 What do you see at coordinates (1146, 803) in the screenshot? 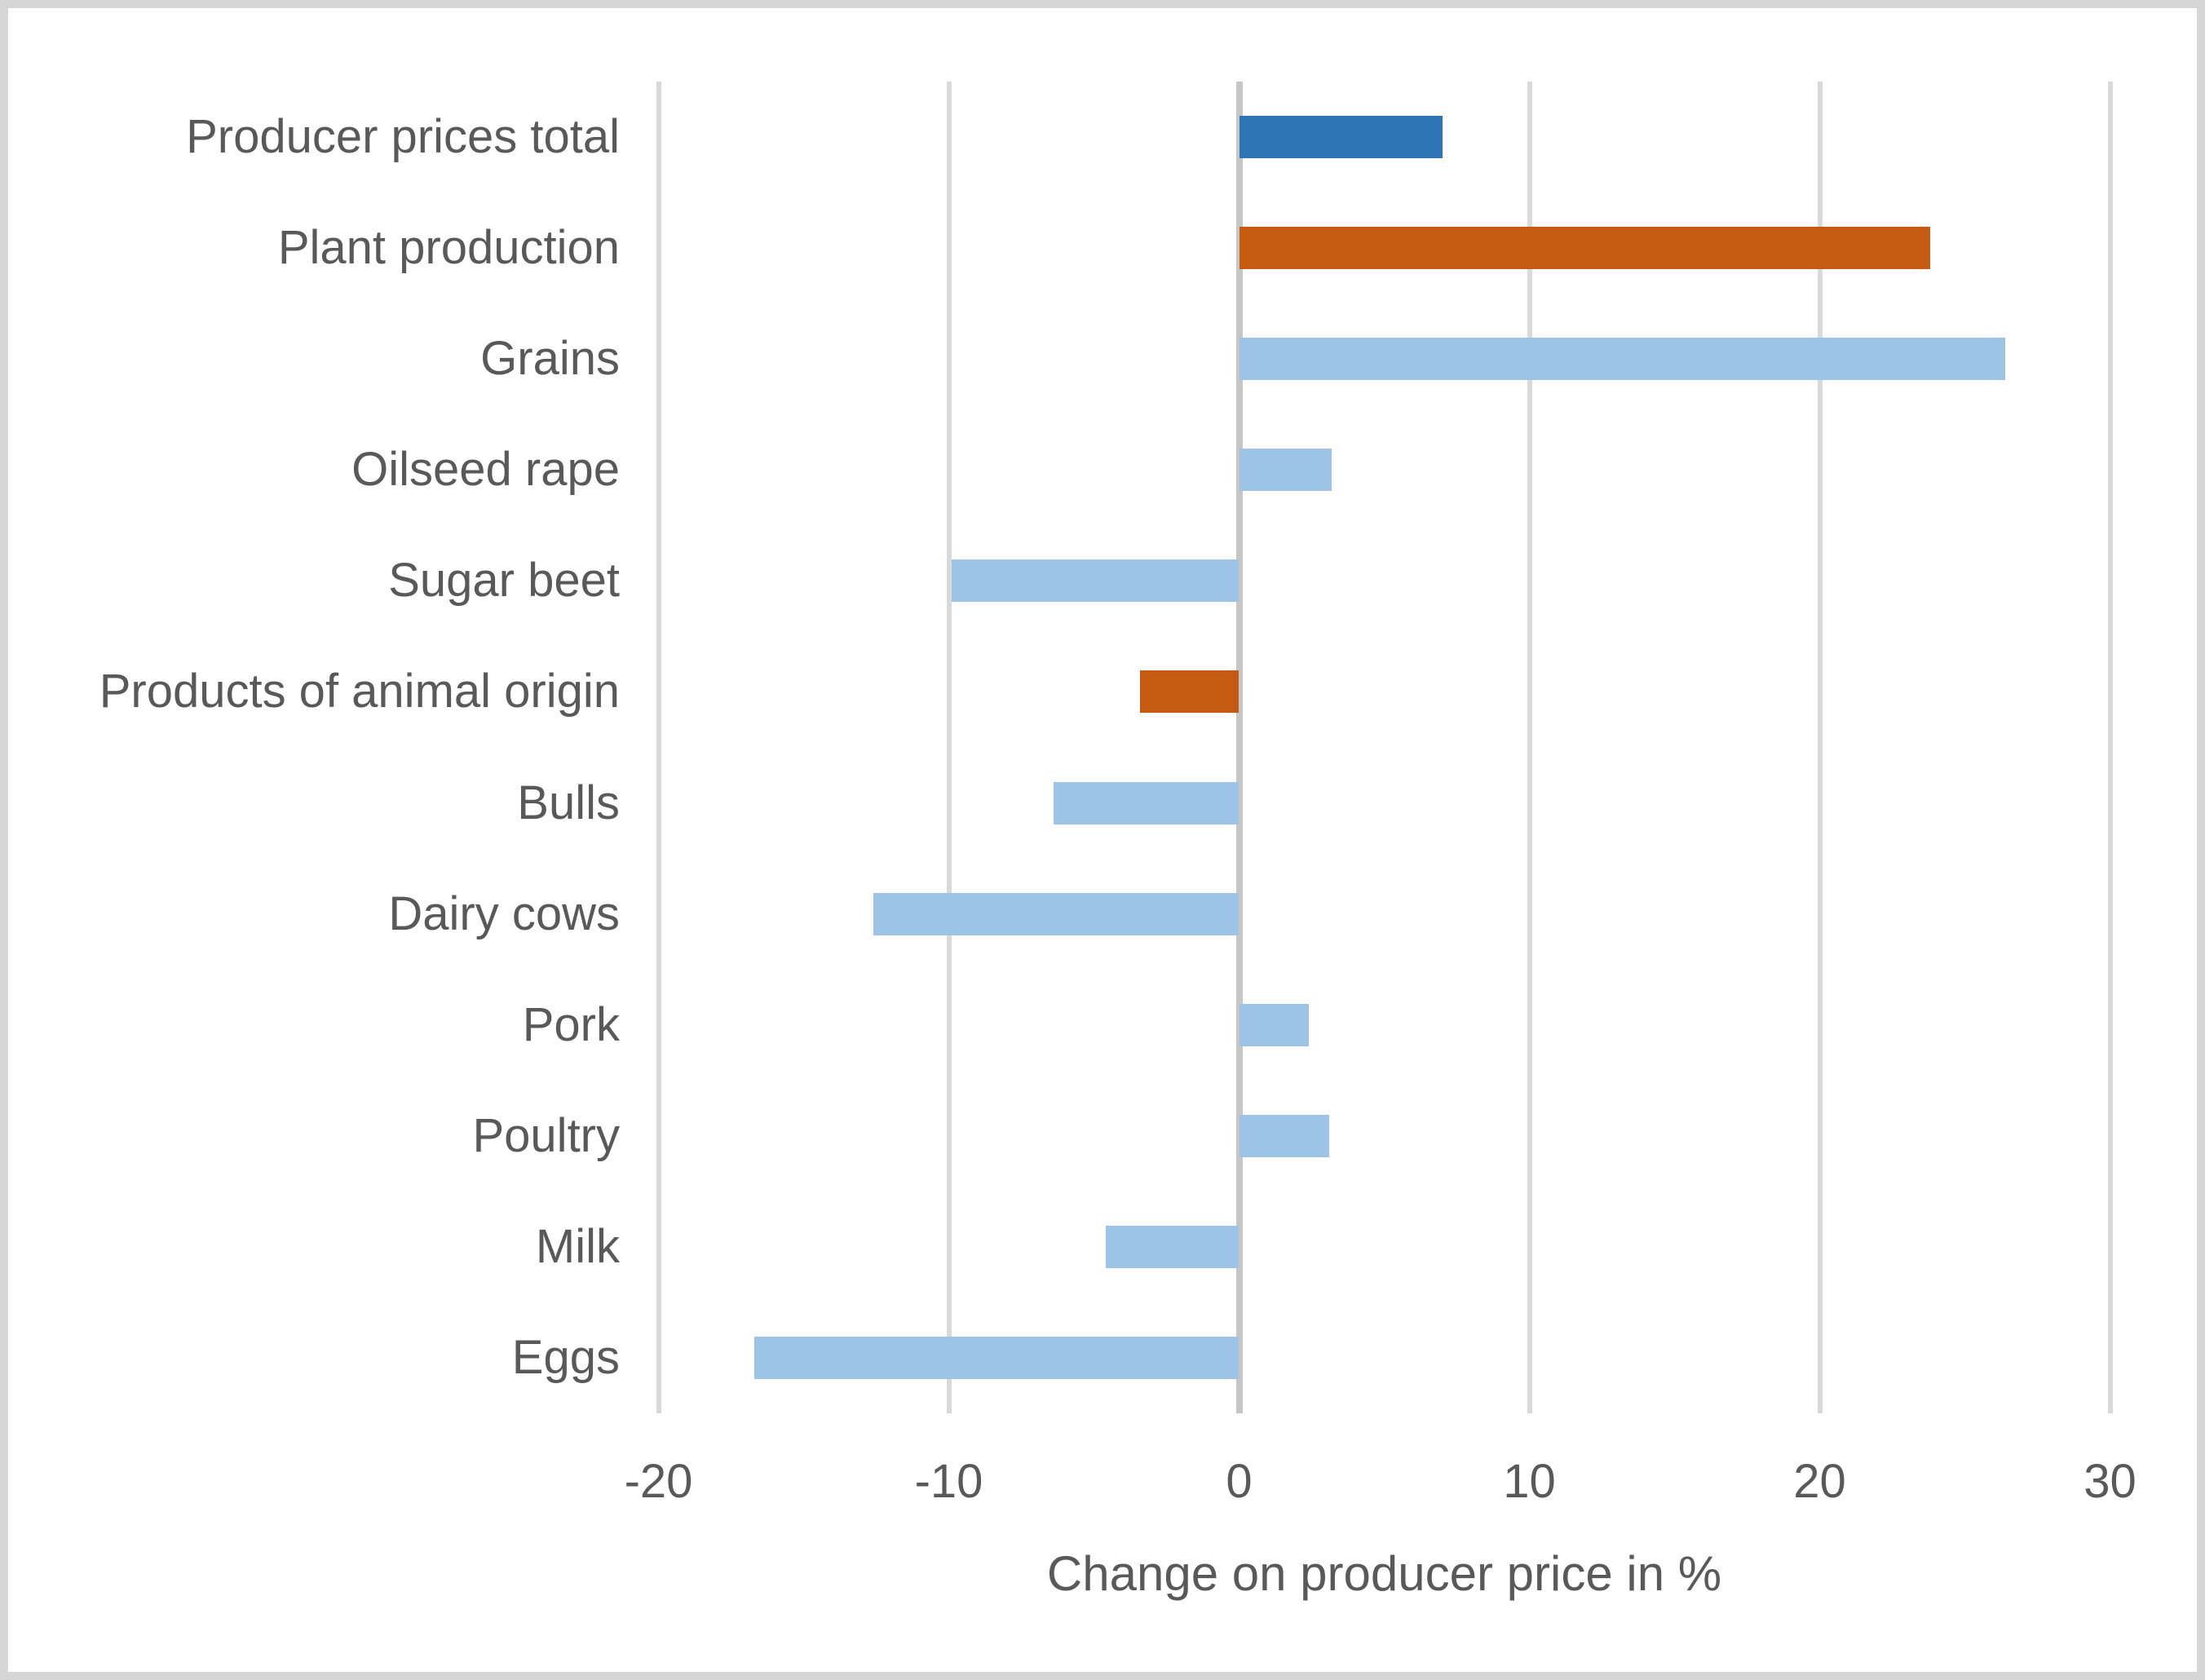
I see `bar-bulls` at bounding box center [1146, 803].